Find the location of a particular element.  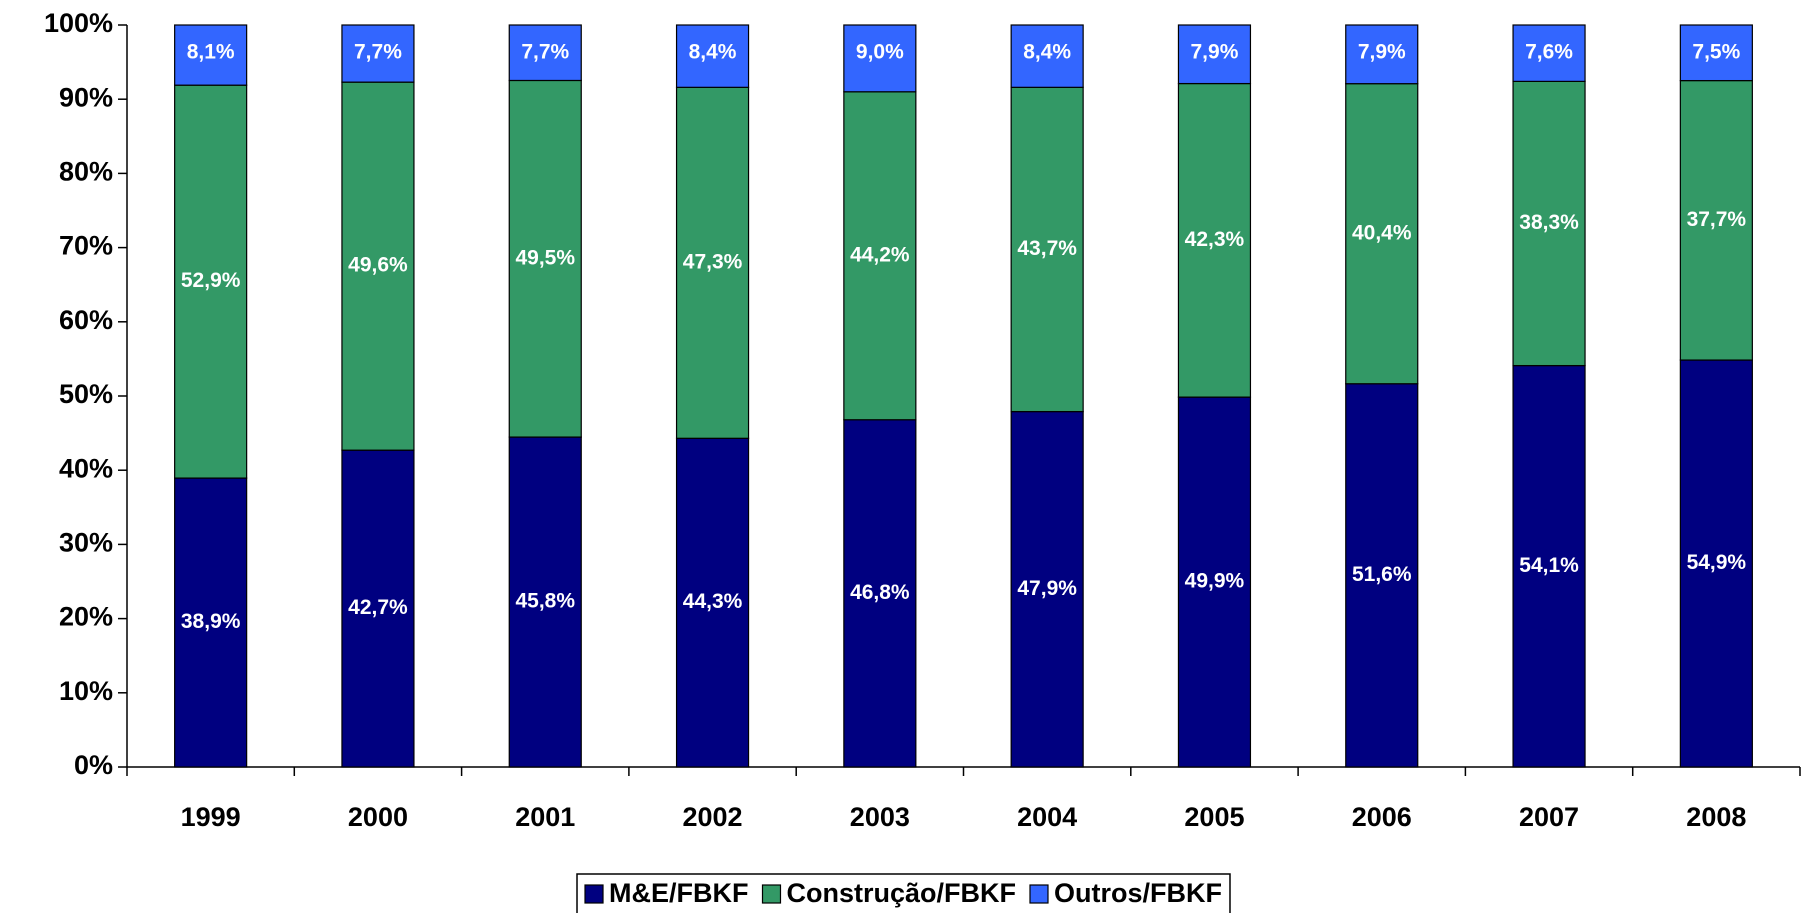

value-label: 7,5% is located at coordinates (1716, 52).